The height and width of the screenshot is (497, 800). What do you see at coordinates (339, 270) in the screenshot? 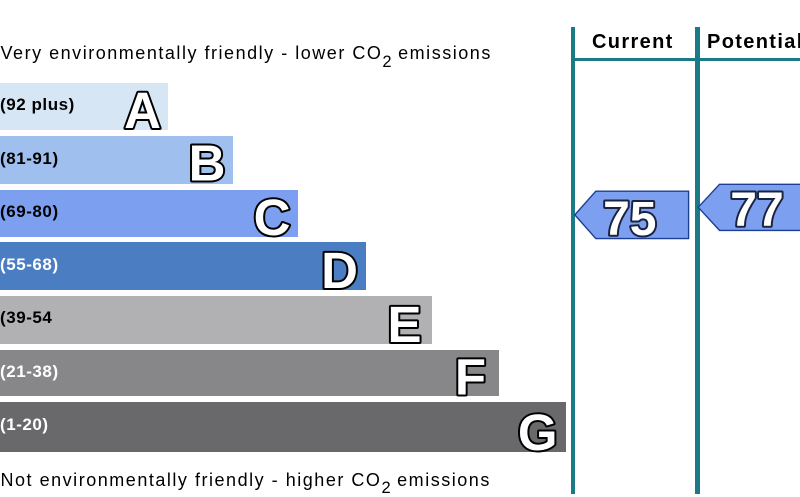
I see `svg-text: D` at bounding box center [339, 270].